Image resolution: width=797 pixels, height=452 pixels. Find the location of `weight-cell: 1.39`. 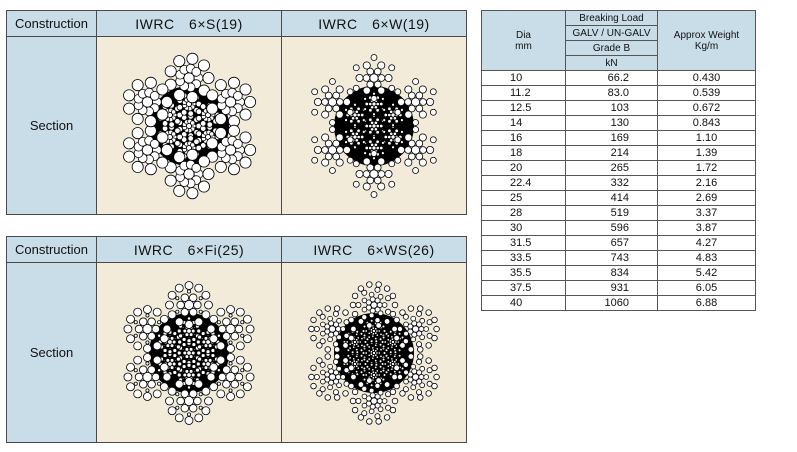

weight-cell: 1.39 is located at coordinates (706, 153).